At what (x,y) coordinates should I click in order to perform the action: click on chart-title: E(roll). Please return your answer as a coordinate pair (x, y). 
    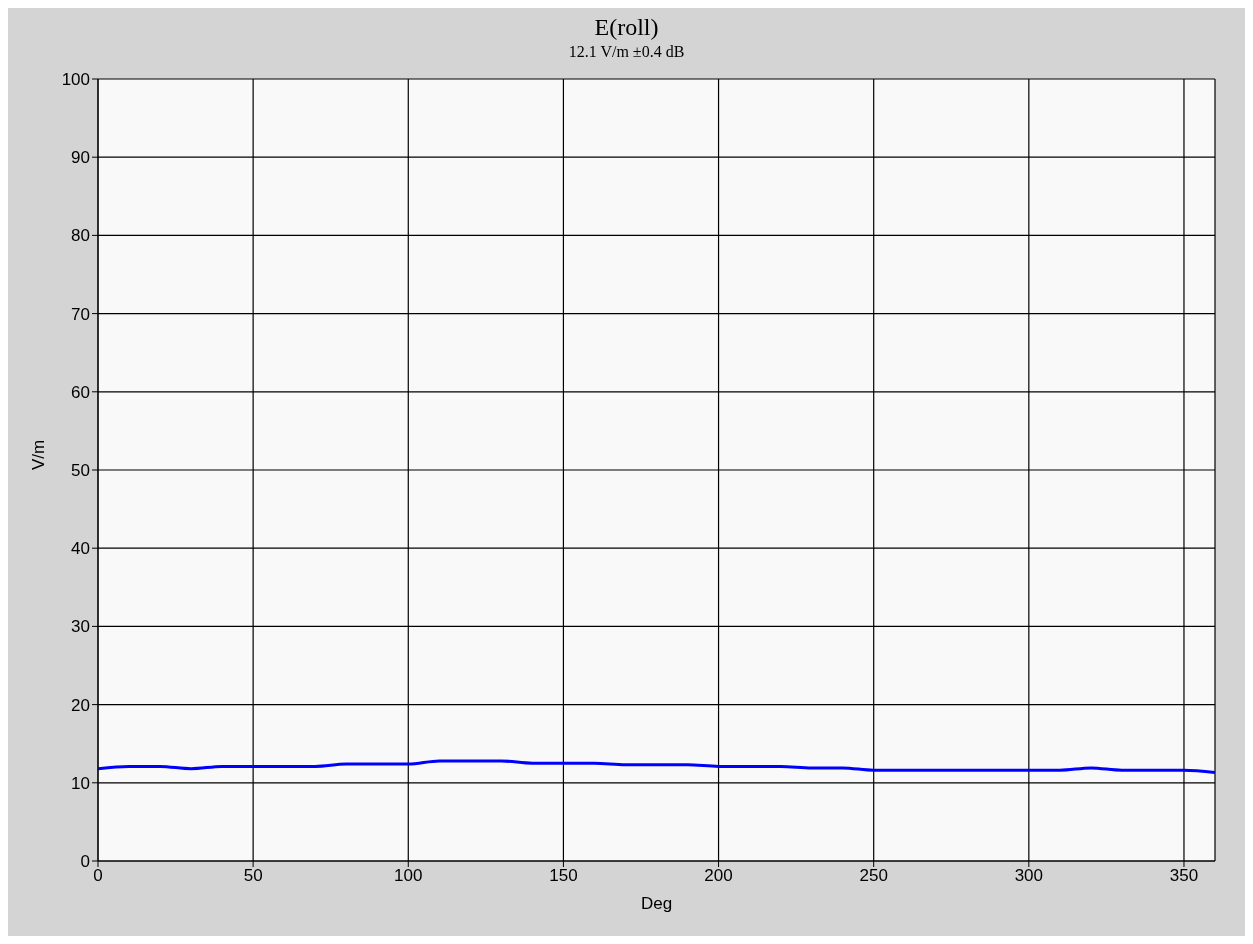
    Looking at the image, I should click on (626, 27).